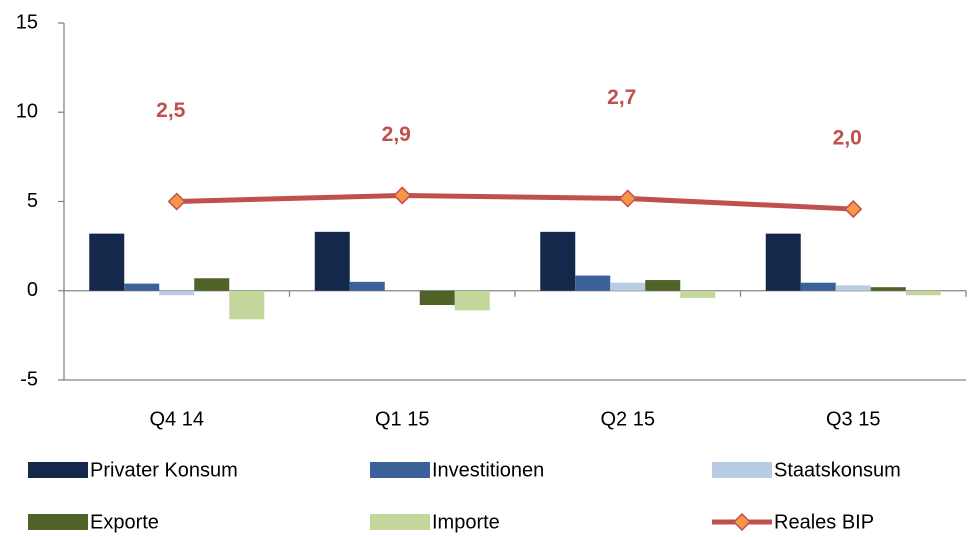 This screenshot has width=968, height=537. What do you see at coordinates (628, 419) in the screenshot?
I see `x-tick-label: Q2 15` at bounding box center [628, 419].